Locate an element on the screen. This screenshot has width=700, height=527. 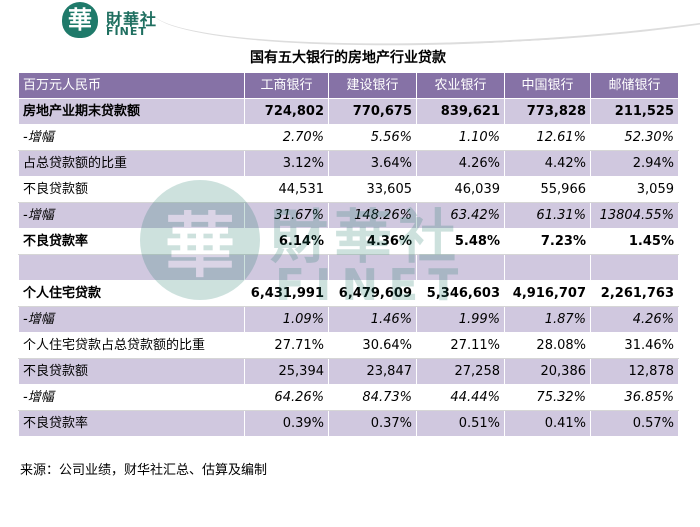
header-abc: 农业银行 is located at coordinates (460, 85).